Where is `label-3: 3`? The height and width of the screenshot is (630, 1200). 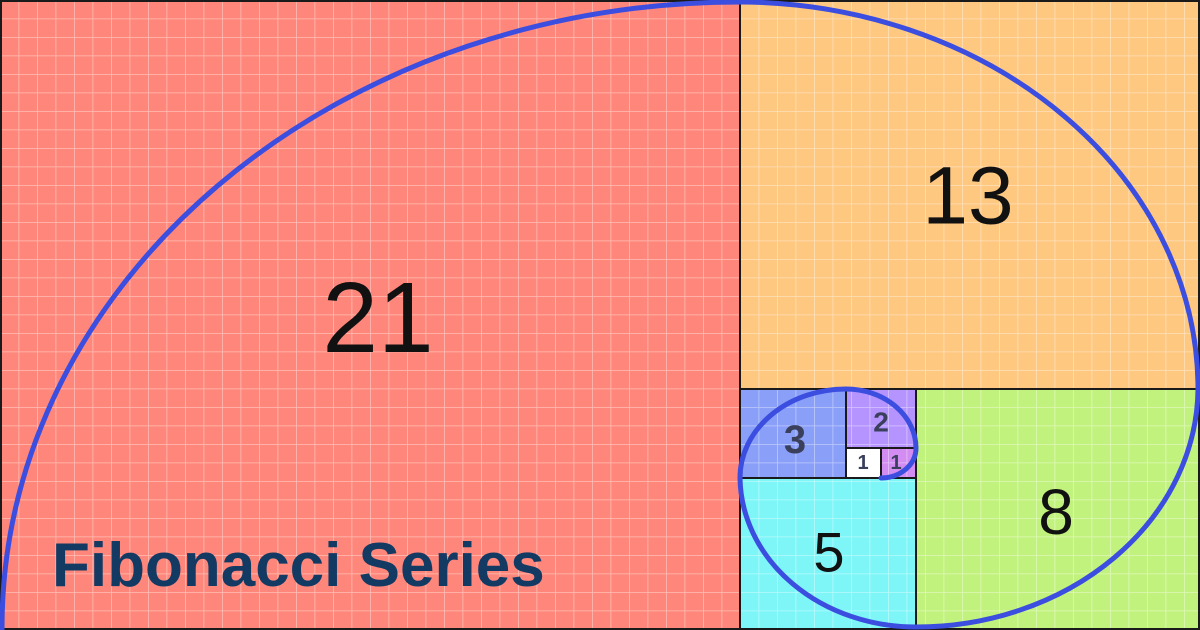
label-3: 3 is located at coordinates (795, 440).